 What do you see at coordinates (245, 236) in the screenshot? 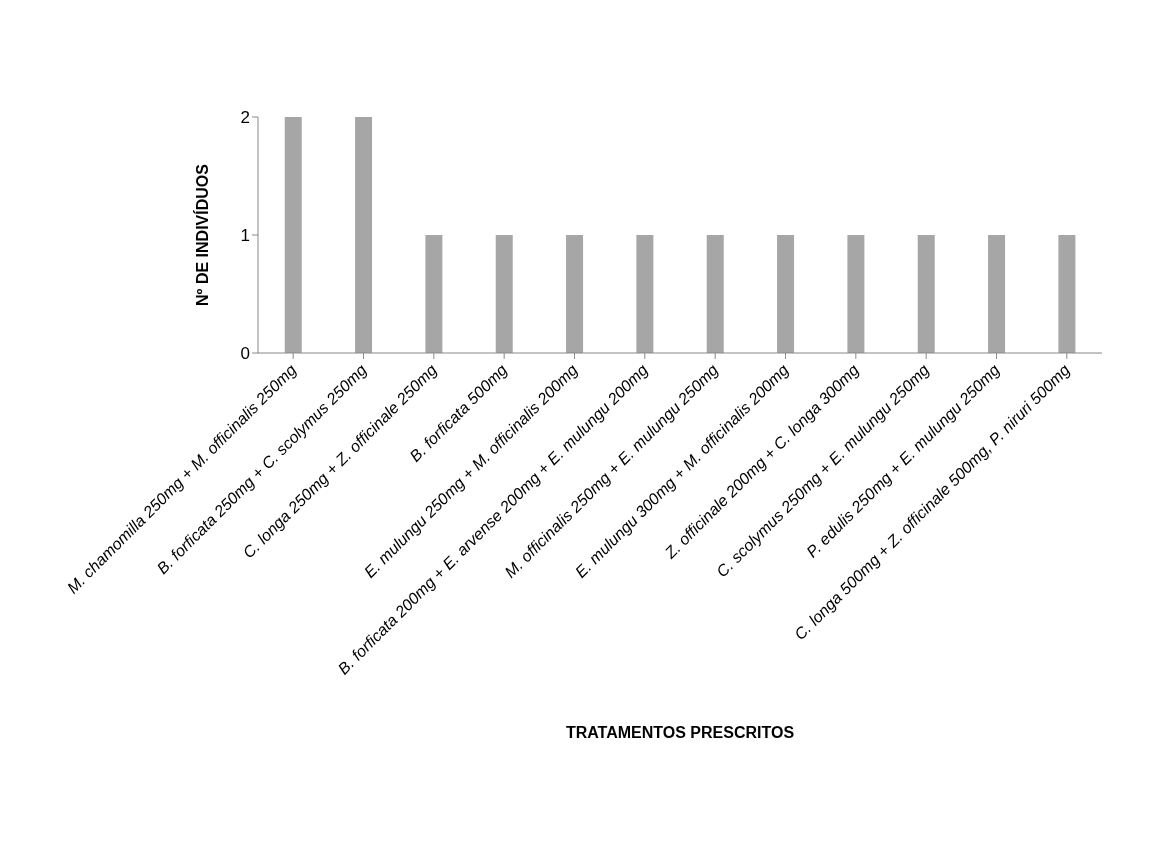
I see `y-tick-label: 1` at bounding box center [245, 236].